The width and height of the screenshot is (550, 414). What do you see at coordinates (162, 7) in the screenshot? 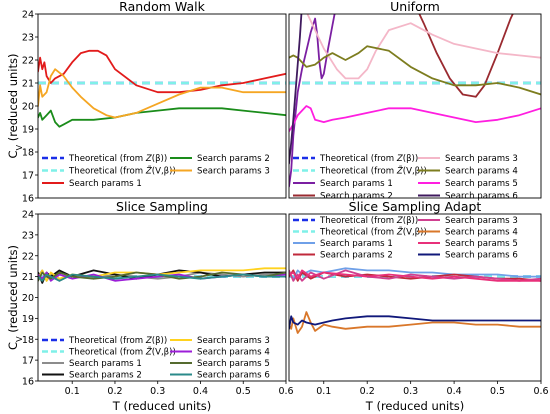
I see `subplot-title: Random Walk` at bounding box center [162, 7].